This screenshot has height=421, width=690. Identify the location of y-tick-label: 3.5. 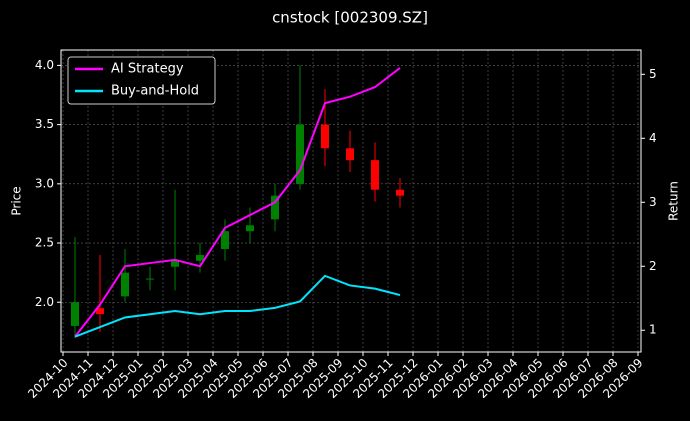
(44, 124).